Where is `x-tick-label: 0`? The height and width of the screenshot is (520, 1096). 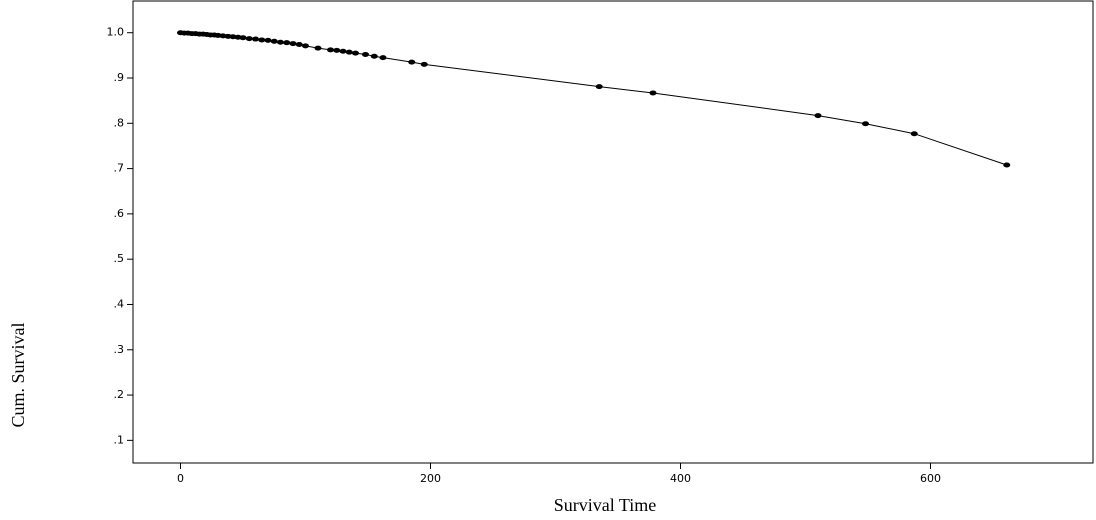
x-tick-label: 0 is located at coordinates (180, 478).